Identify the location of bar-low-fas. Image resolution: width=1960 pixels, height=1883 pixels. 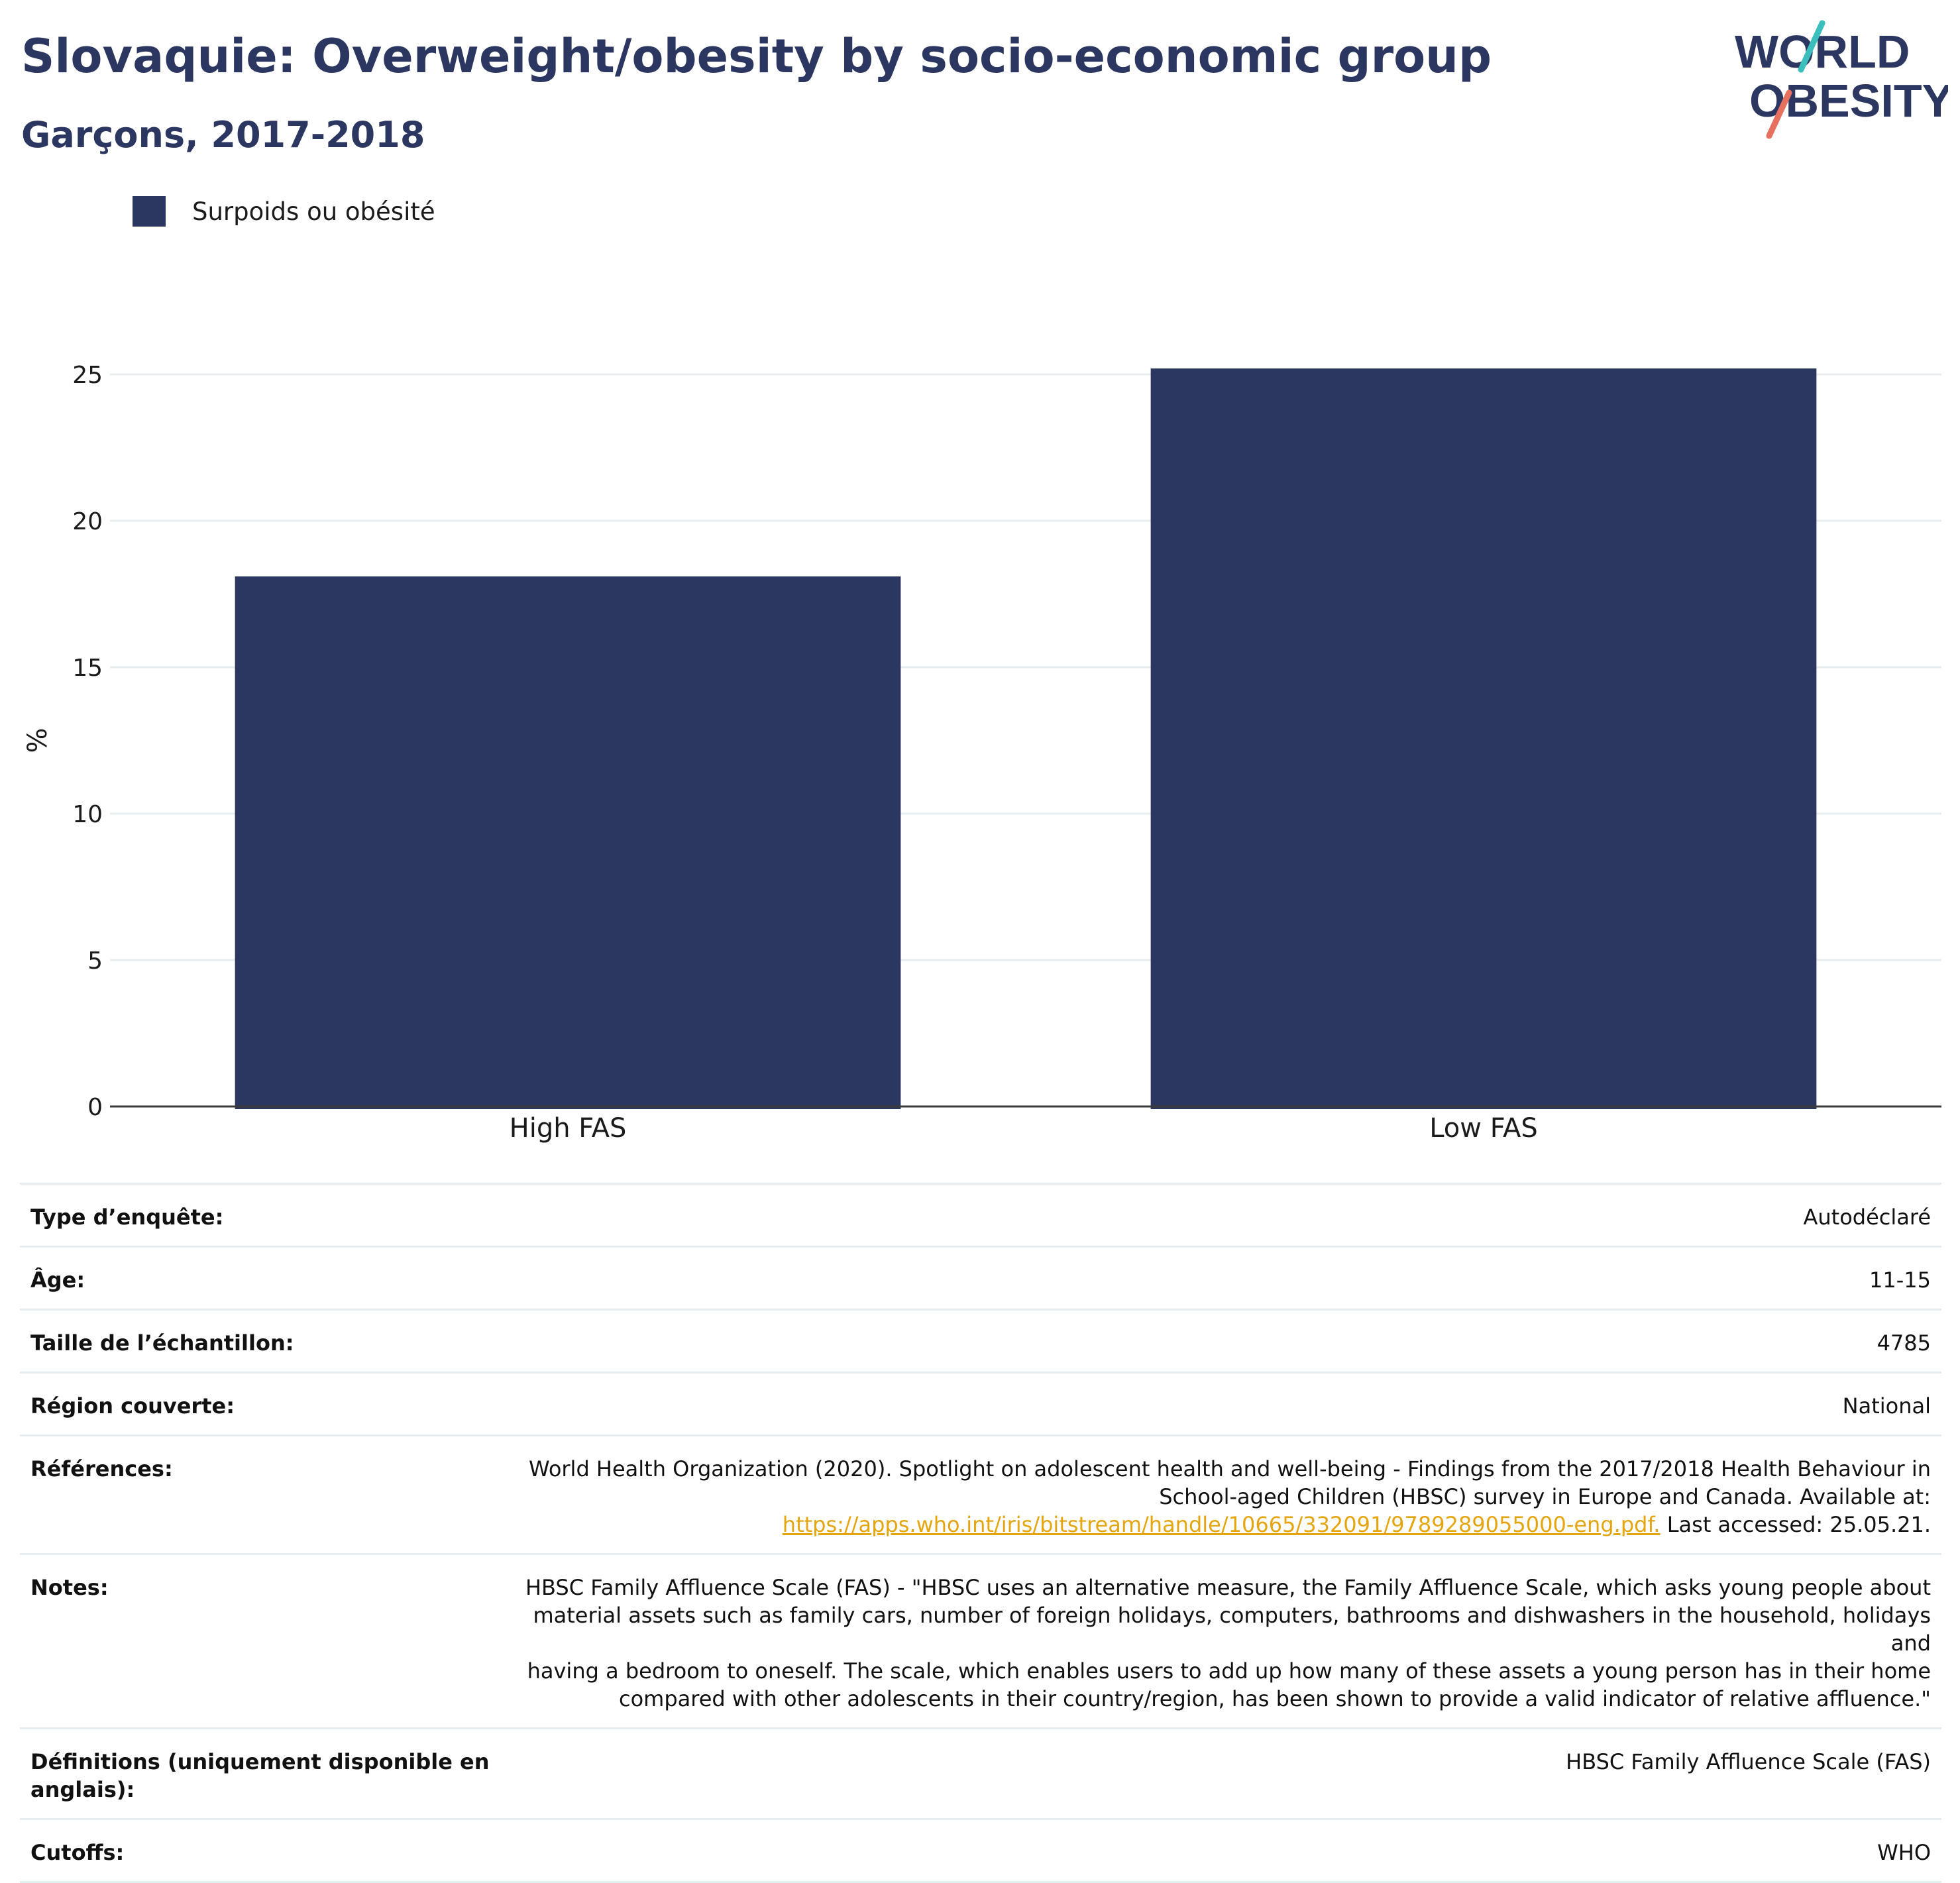
(1484, 738).